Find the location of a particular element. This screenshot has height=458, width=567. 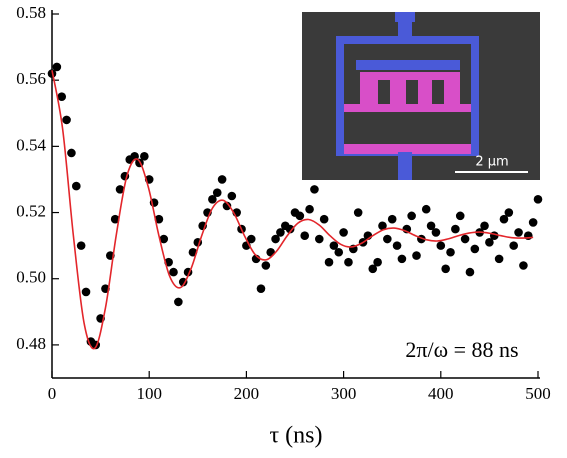

y-tick-label: 0.58 is located at coordinates (31, 12).